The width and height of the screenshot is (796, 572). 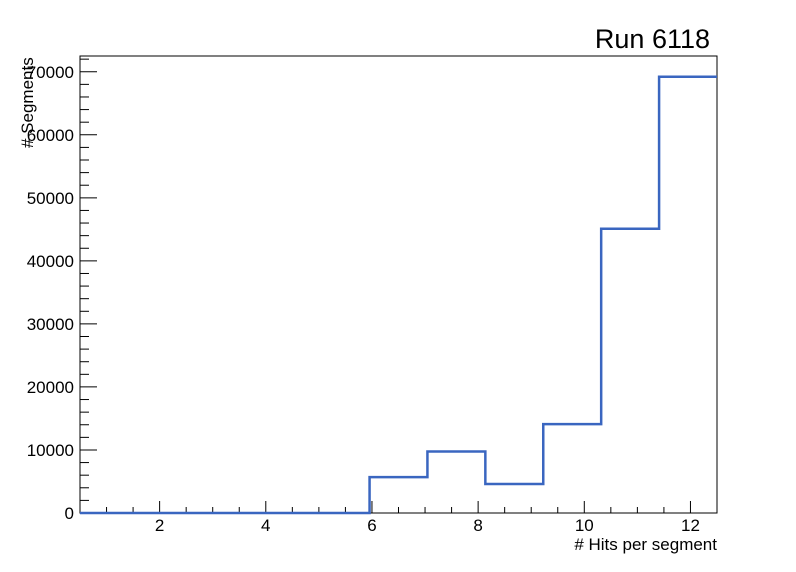 What do you see at coordinates (50, 72) in the screenshot?
I see `y-tick-label: 70000` at bounding box center [50, 72].